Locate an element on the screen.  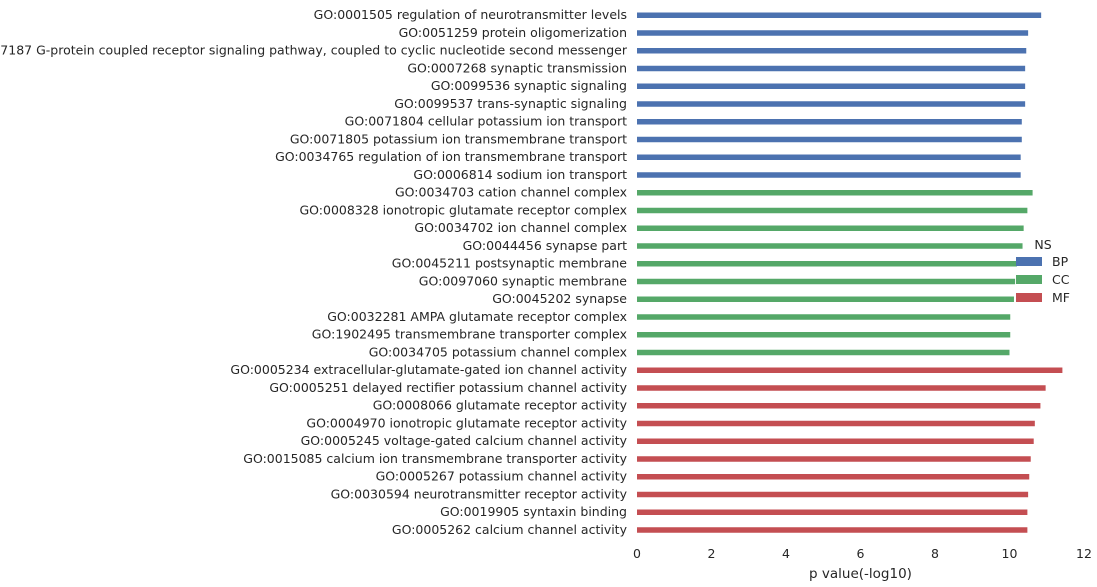
category-label: GO:0051259 protein oligomerization is located at coordinates (513, 32).